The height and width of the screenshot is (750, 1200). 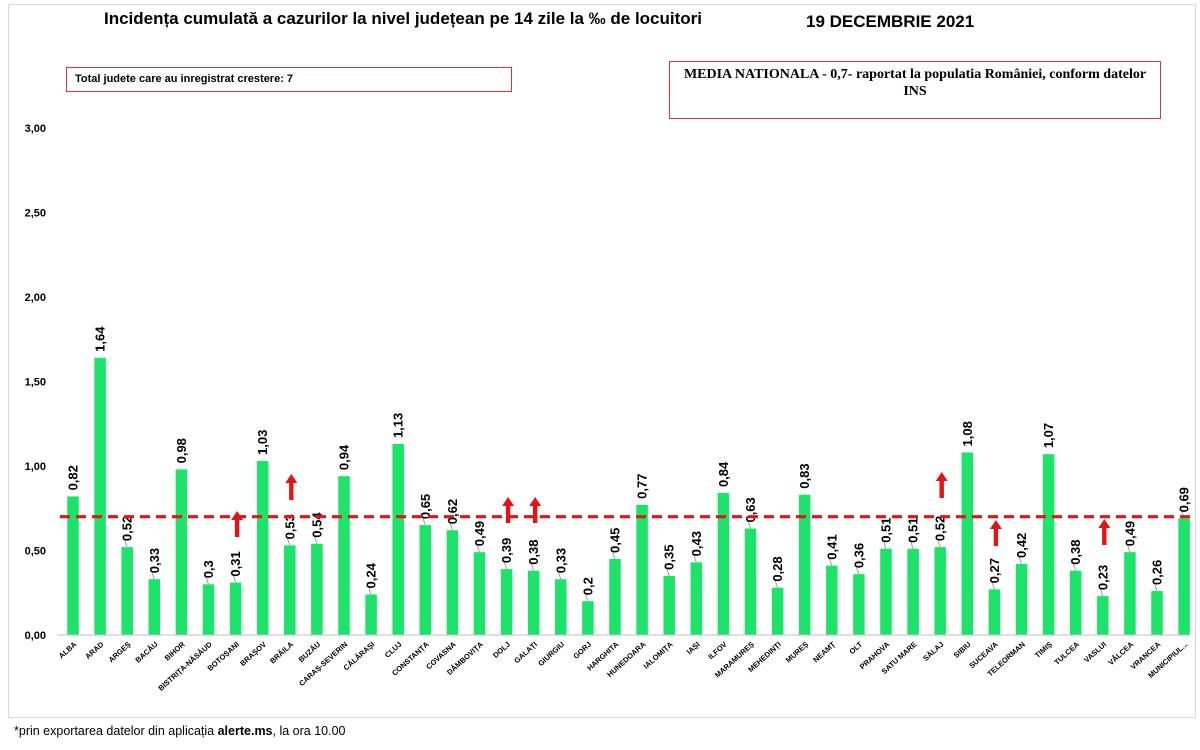 What do you see at coordinates (696, 543) in the screenshot?
I see `data-label: 0,43` at bounding box center [696, 543].